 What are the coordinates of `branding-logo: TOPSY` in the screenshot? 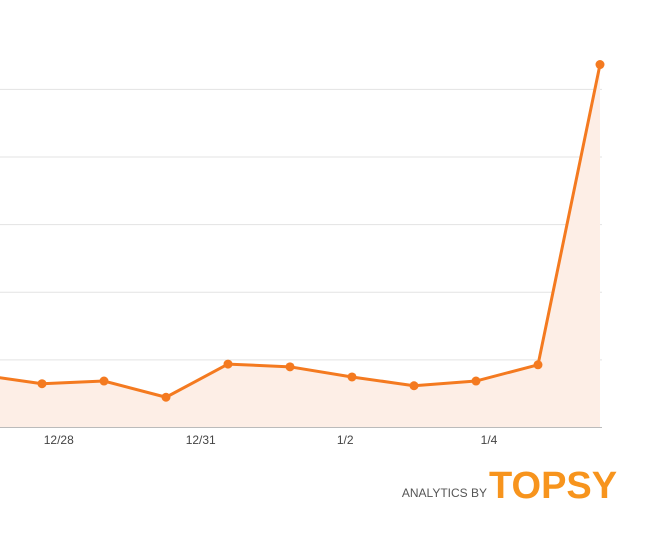 It's located at (553, 486).